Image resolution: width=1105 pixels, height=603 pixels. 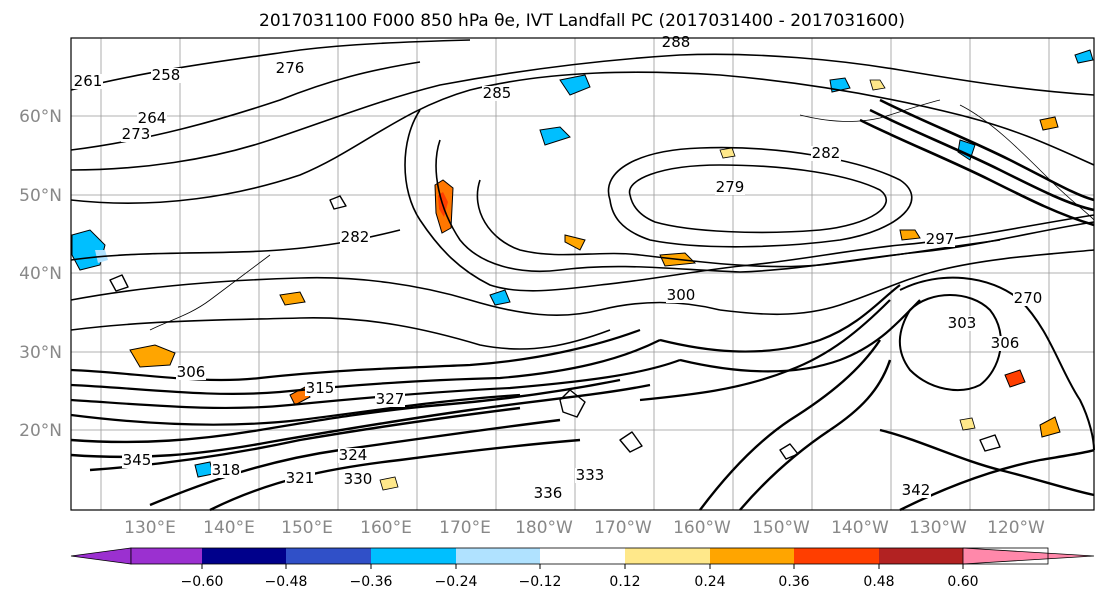 What do you see at coordinates (1016, 528) in the screenshot?
I see `lon-label: 120°W` at bounding box center [1016, 528].